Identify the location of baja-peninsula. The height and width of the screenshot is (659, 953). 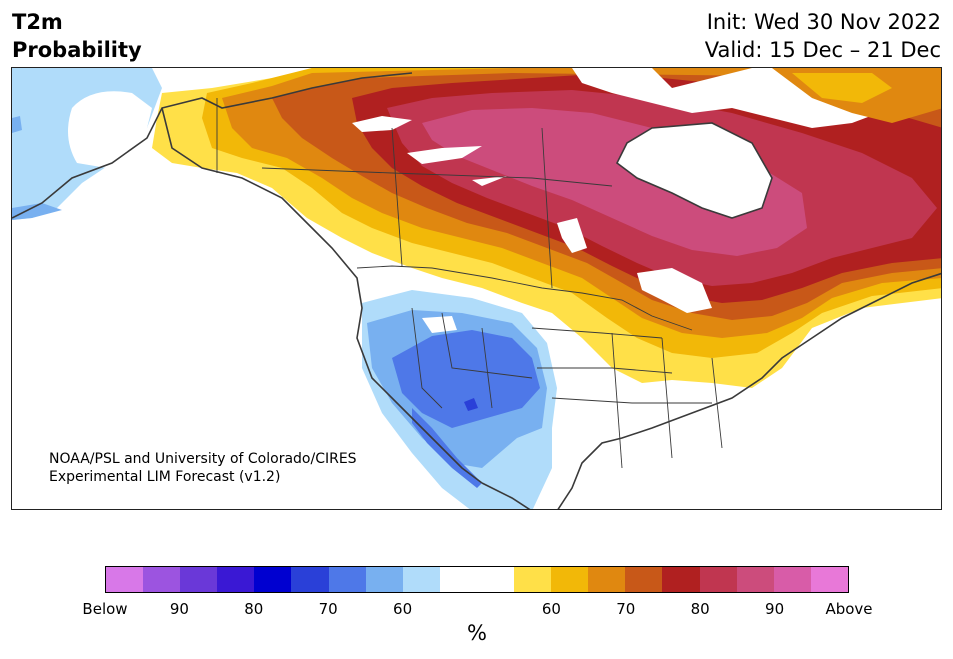
(447, 448).